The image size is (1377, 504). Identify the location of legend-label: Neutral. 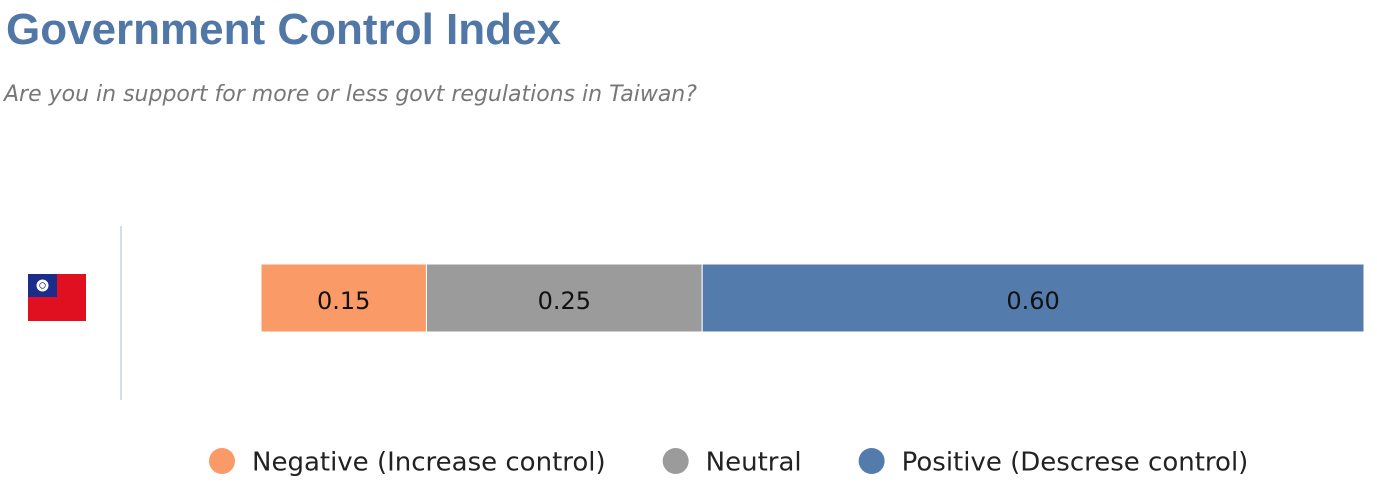
(754, 463).